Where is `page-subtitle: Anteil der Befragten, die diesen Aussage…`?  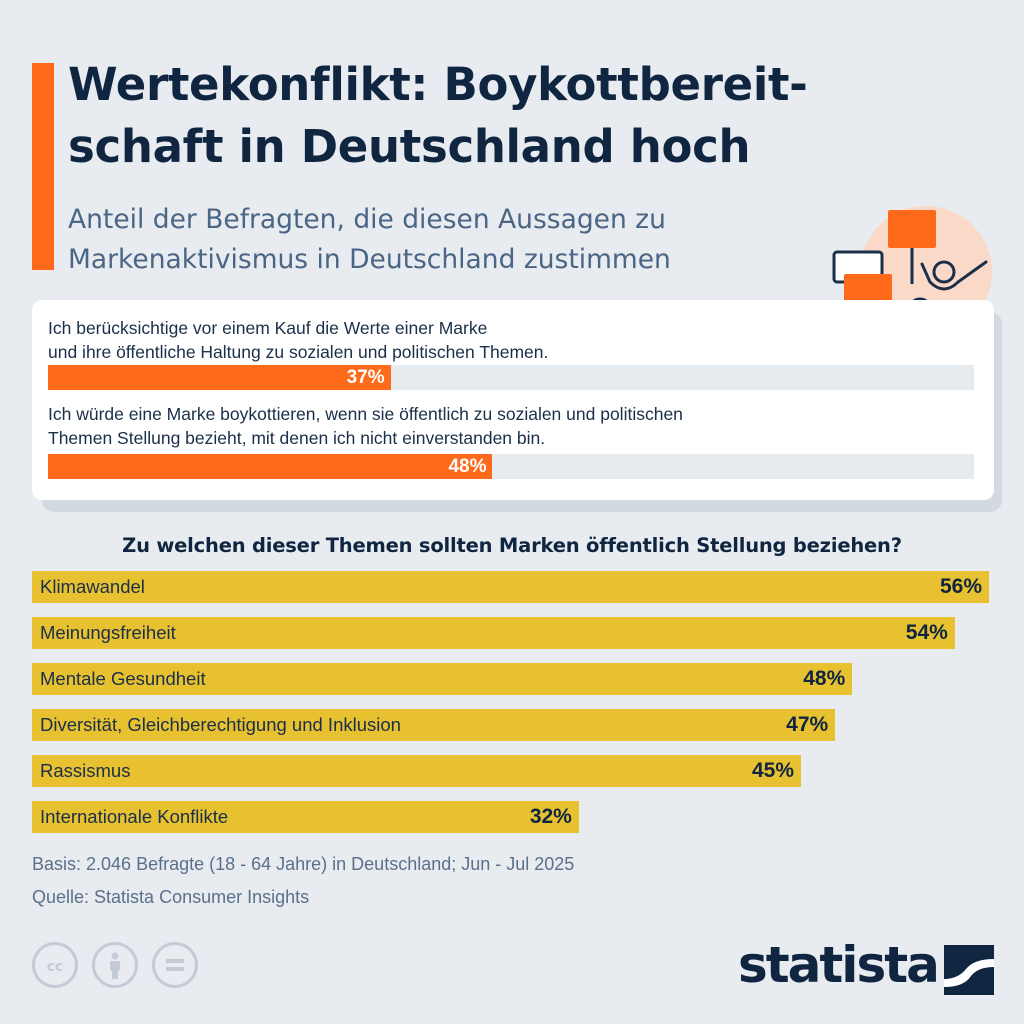
page-subtitle: Anteil der Befragten, die diesen Aussage… is located at coordinates (448, 240).